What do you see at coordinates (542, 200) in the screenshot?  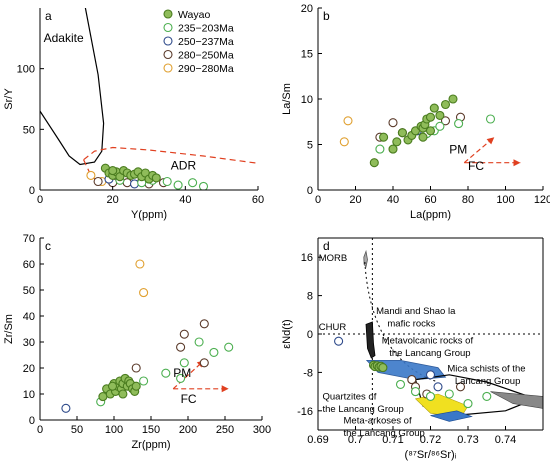 I see `x-tick-label: 120` at bounding box center [542, 200].